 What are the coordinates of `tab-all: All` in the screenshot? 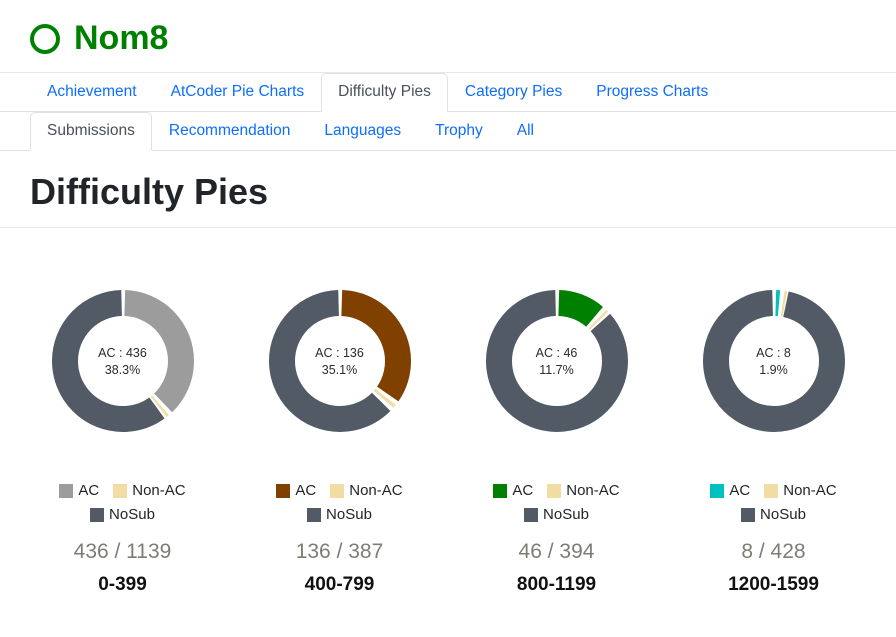 It's located at (525, 131).